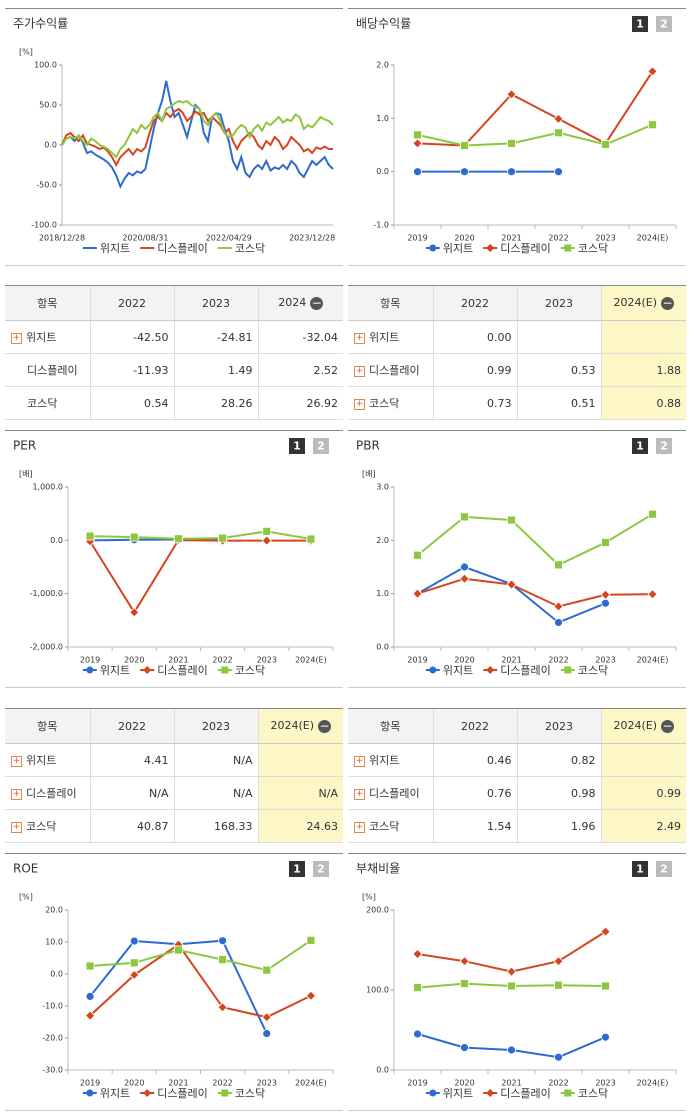  I want to click on y-tick-label: -10.0, so click(52, 1006).